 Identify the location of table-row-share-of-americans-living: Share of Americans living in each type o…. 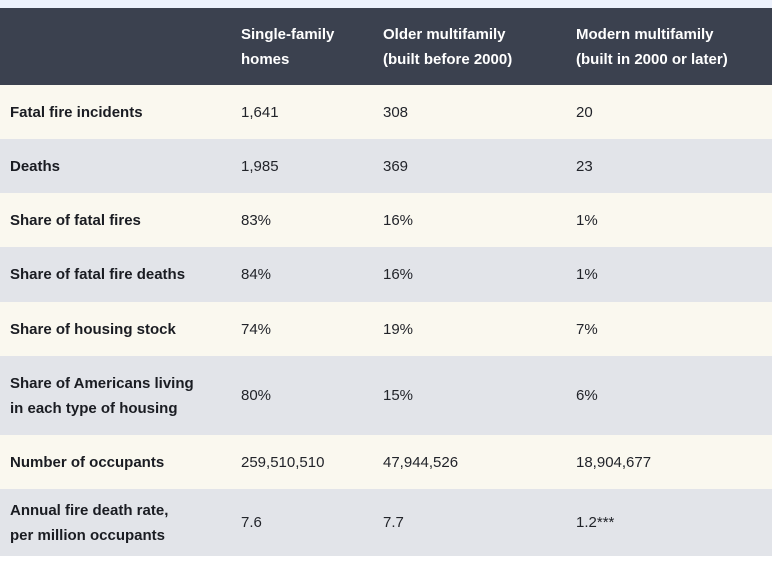
(386, 395).